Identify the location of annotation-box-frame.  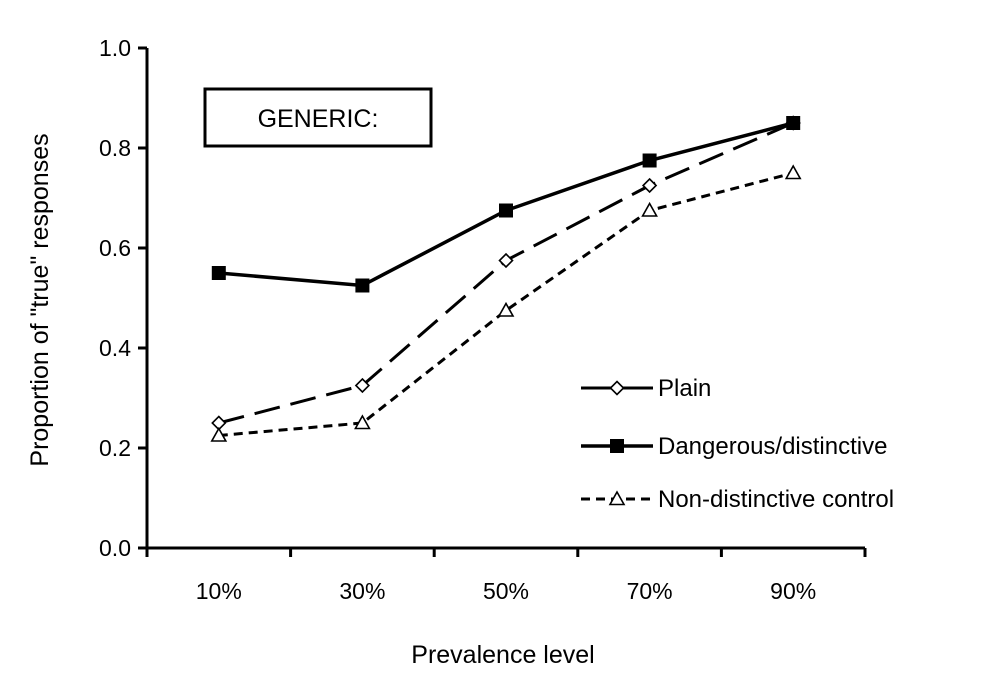
(318, 117).